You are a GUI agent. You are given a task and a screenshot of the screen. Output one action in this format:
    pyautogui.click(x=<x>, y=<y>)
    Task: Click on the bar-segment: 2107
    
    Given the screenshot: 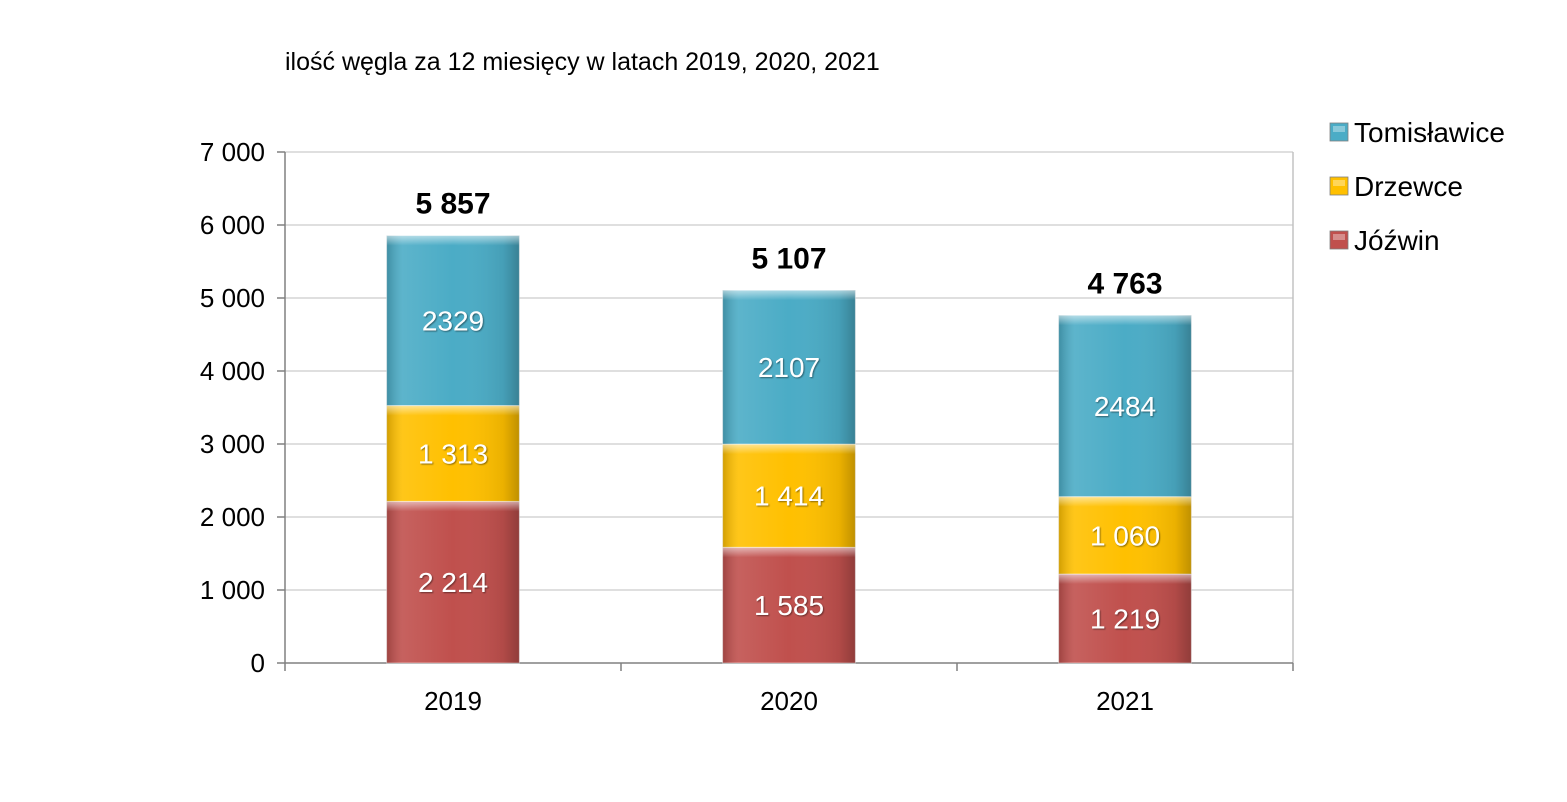 What is the action you would take?
    pyautogui.click(x=789, y=367)
    